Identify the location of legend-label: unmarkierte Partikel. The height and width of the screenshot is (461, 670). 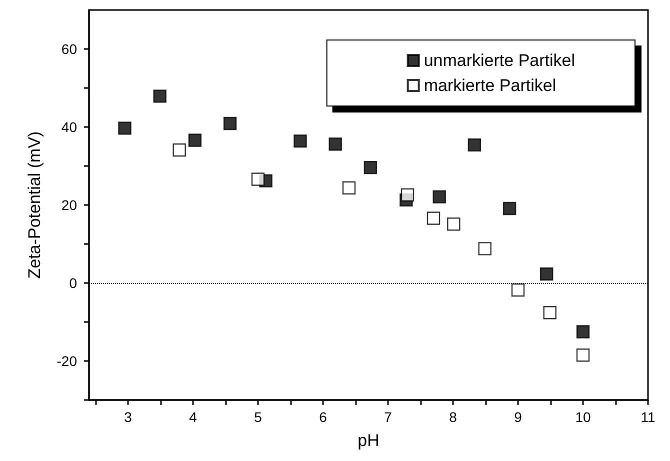
(500, 60).